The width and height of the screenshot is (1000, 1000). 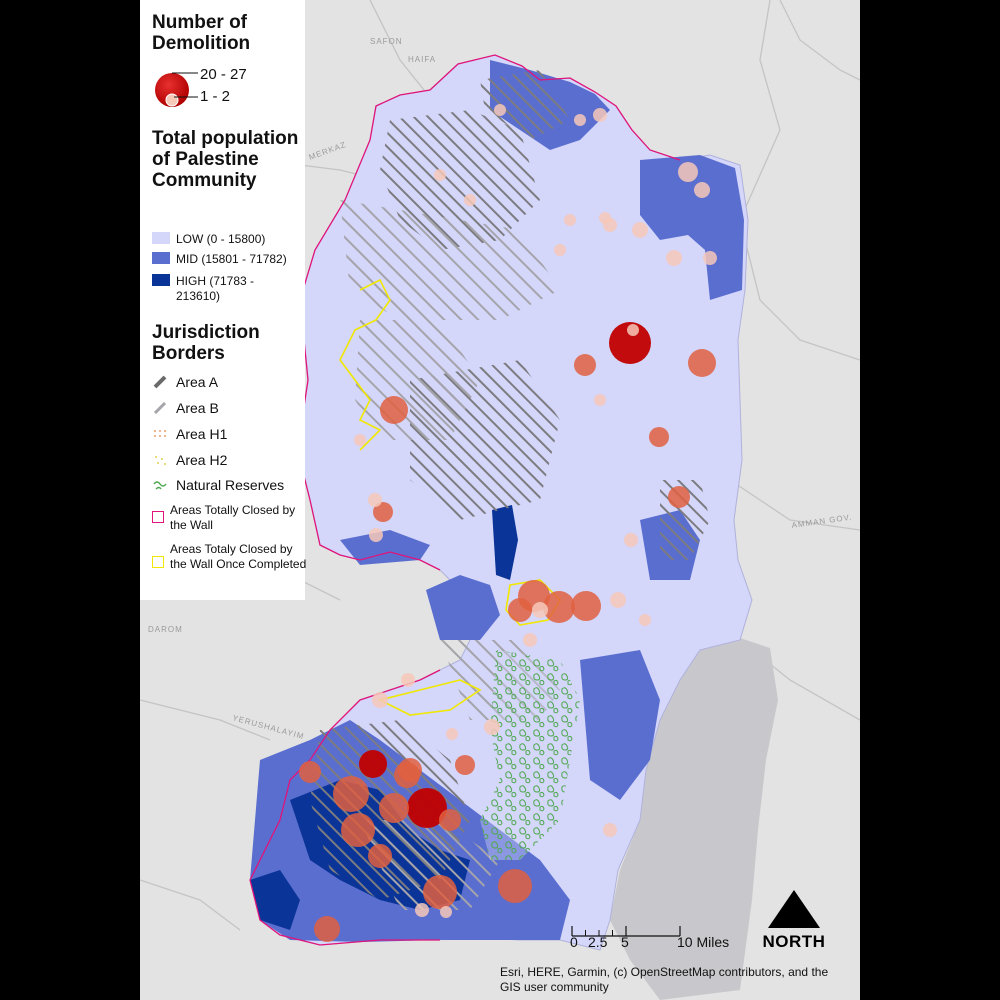 I want to click on wall-planned-swatch, so click(x=158, y=562).